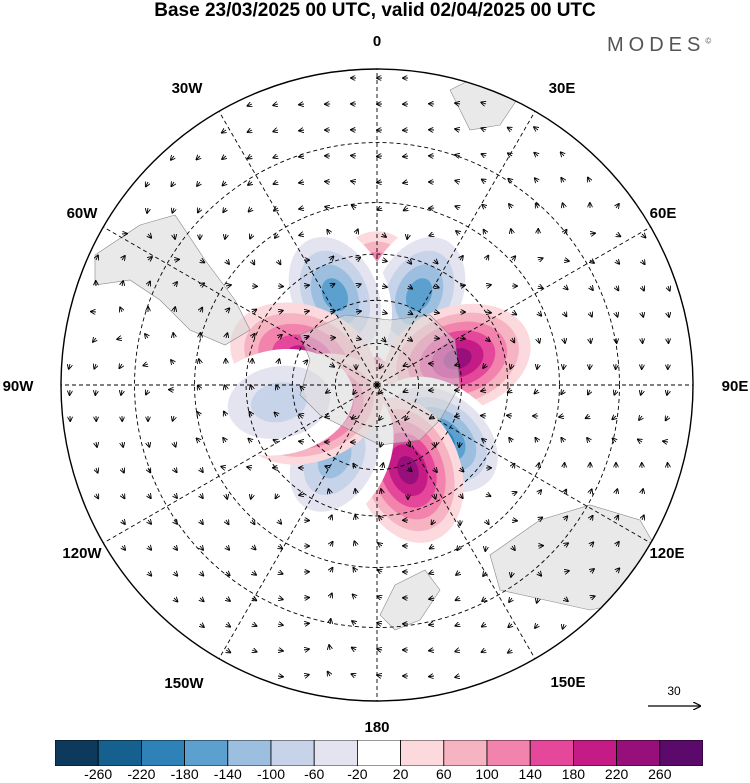 The height and width of the screenshot is (783, 750). I want to click on colorbar, so click(379, 753).